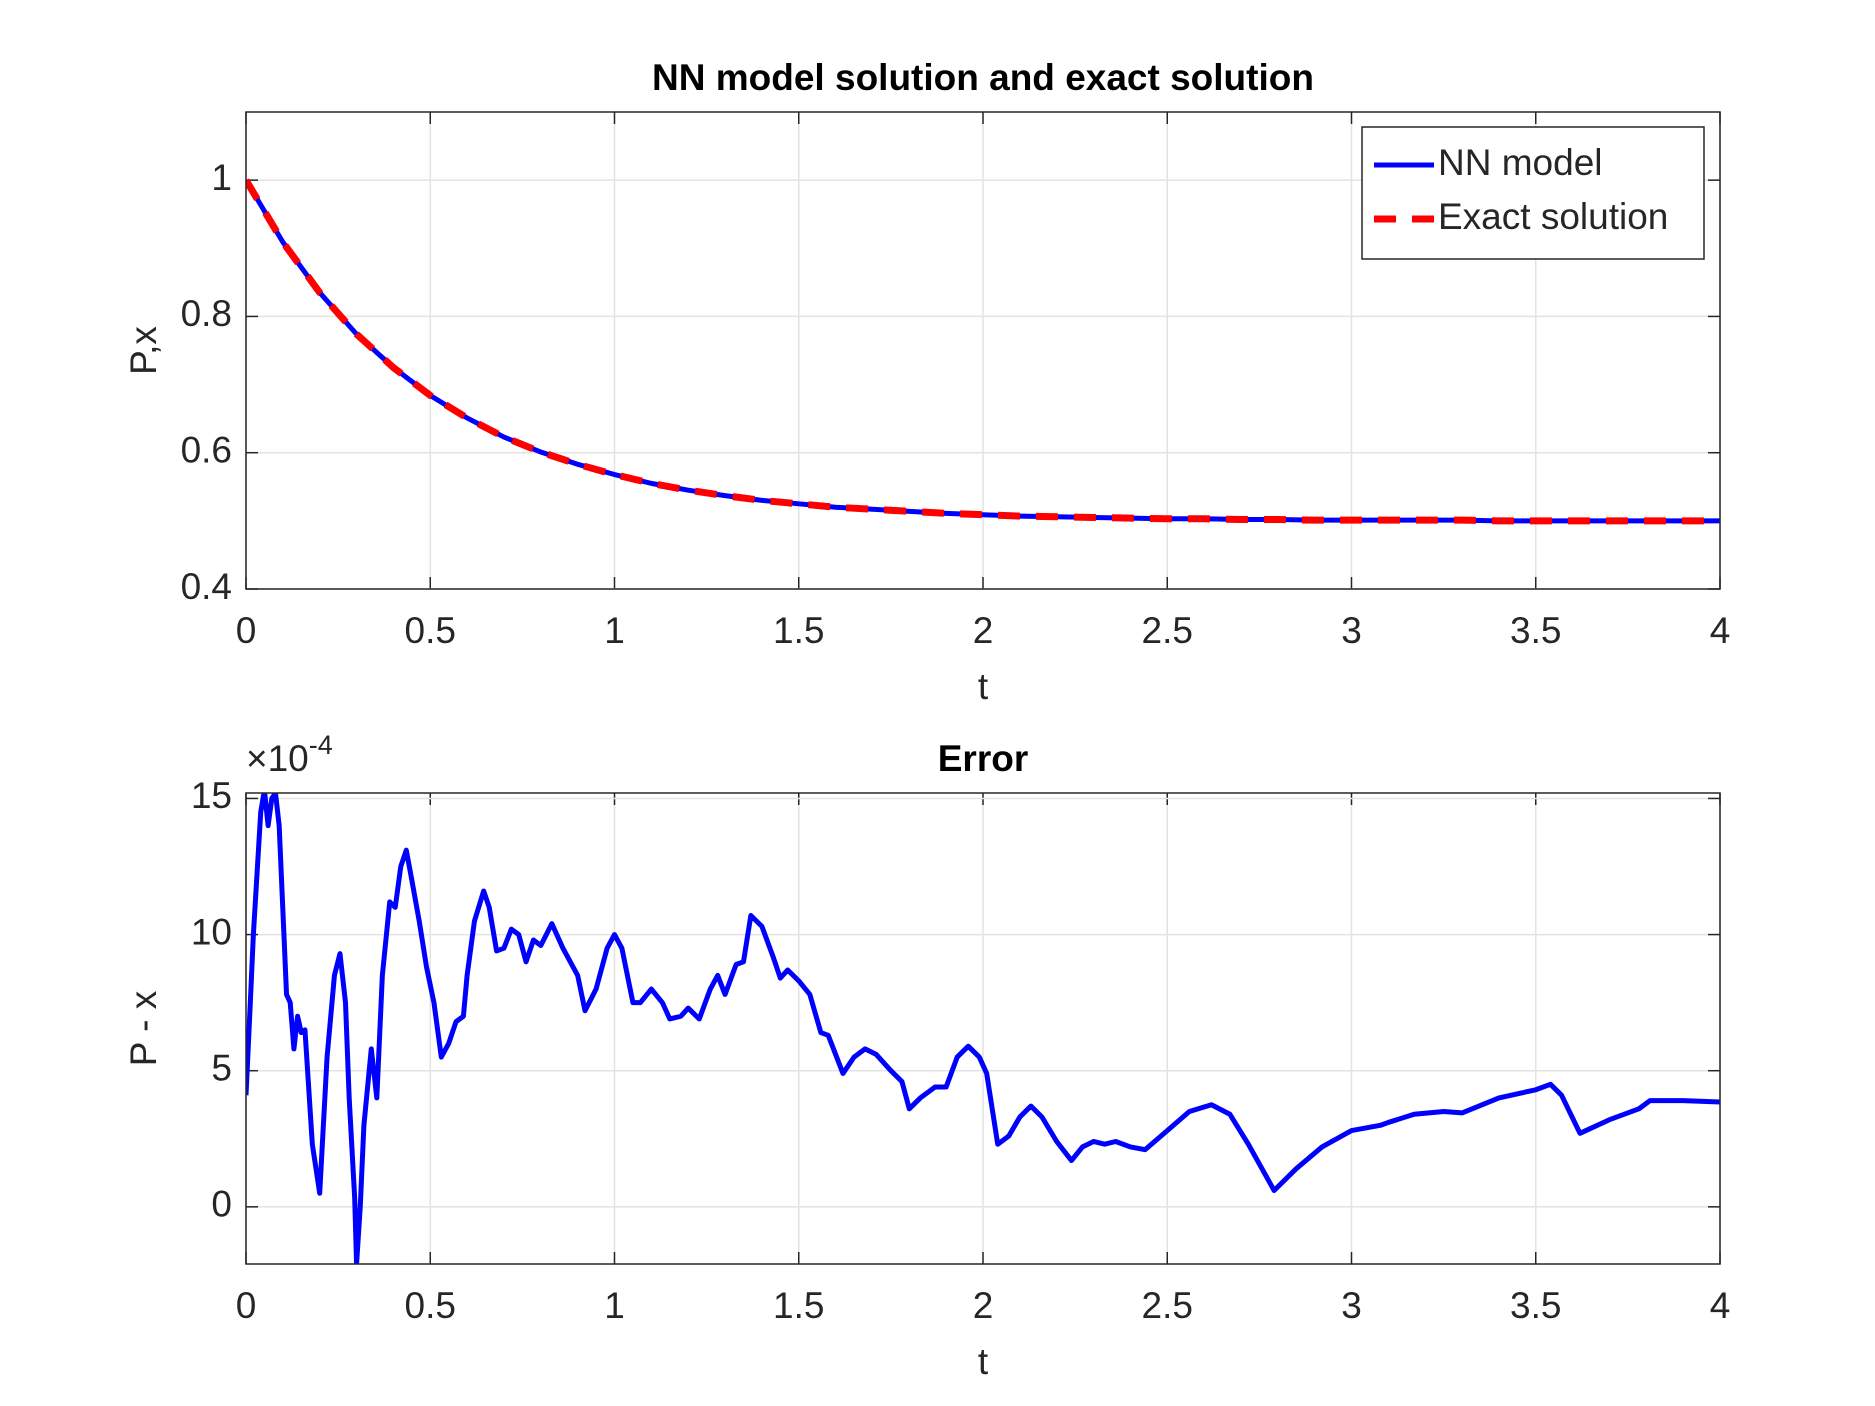 The width and height of the screenshot is (1875, 1406). Describe the element at coordinates (221, 1204) in the screenshot. I see `y-tick-label: 0` at that location.